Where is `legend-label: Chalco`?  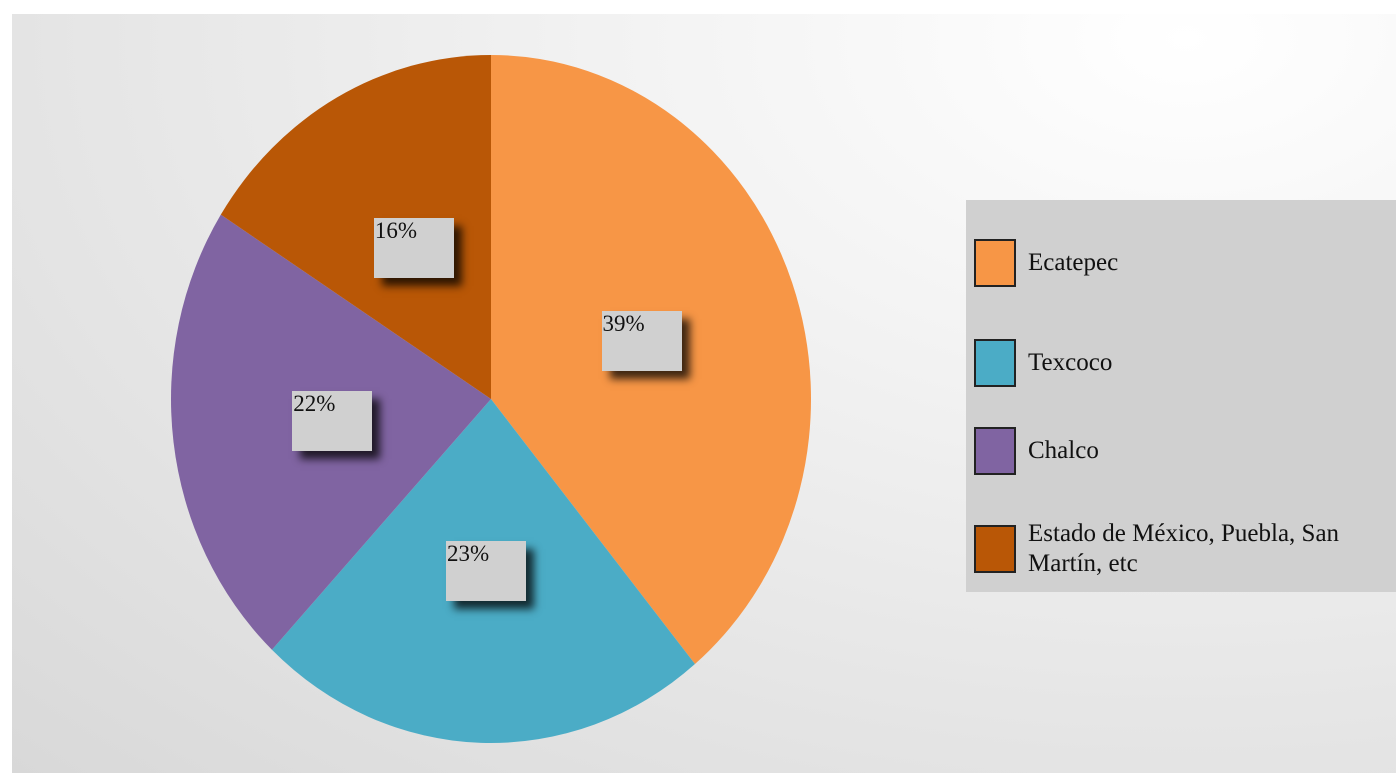
legend-label: Chalco is located at coordinates (1063, 450).